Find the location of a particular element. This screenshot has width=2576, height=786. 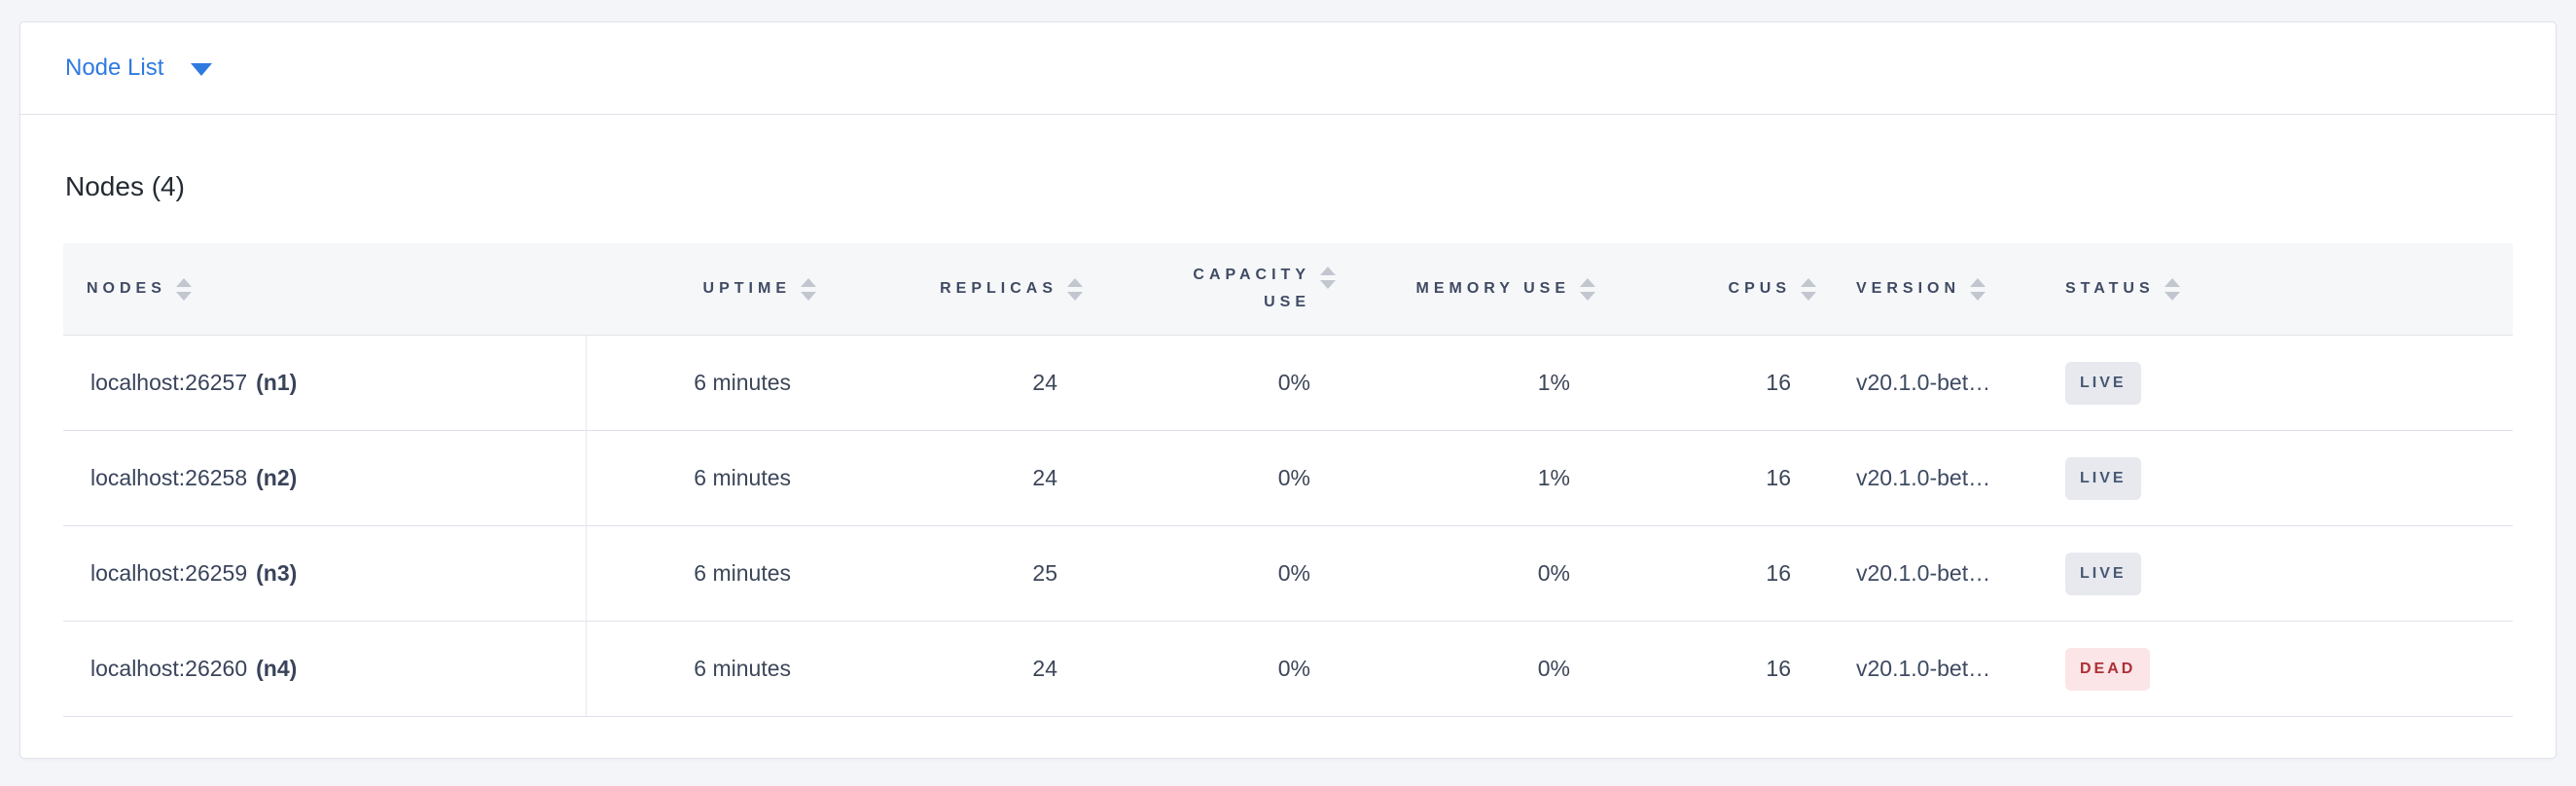

chevron-down-icon is located at coordinates (202, 69).